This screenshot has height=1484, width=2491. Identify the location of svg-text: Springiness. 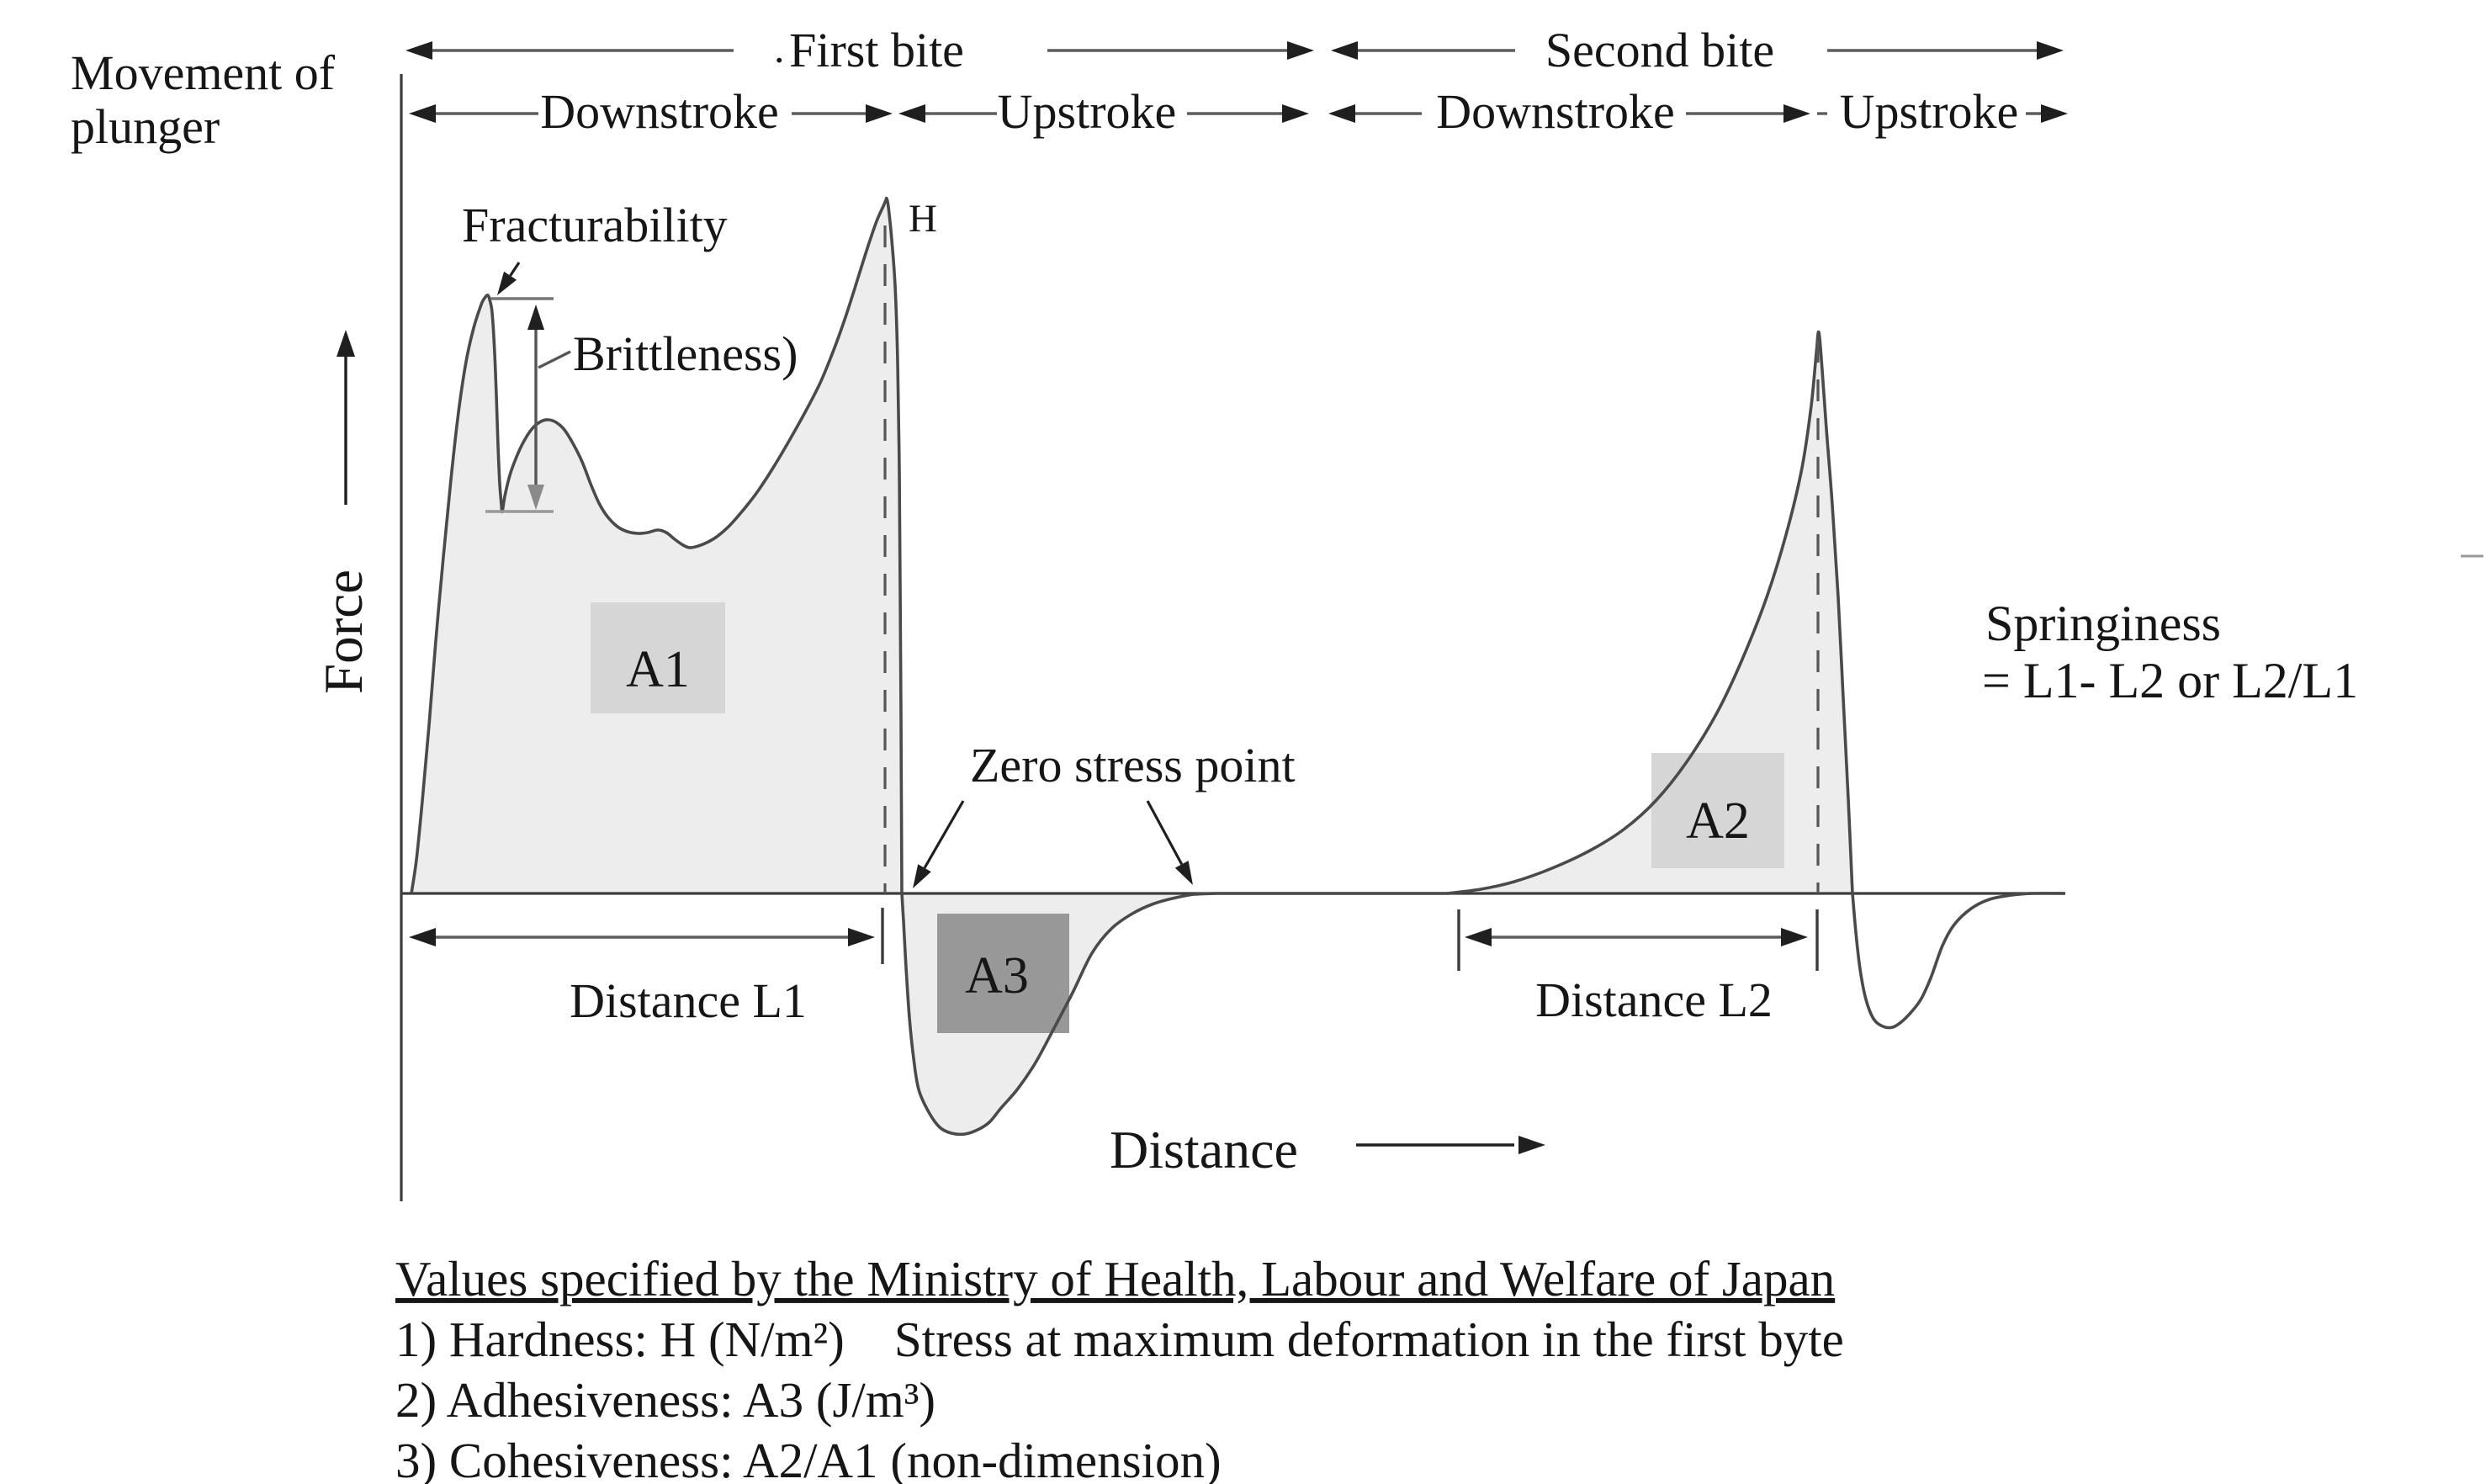
(2103, 623).